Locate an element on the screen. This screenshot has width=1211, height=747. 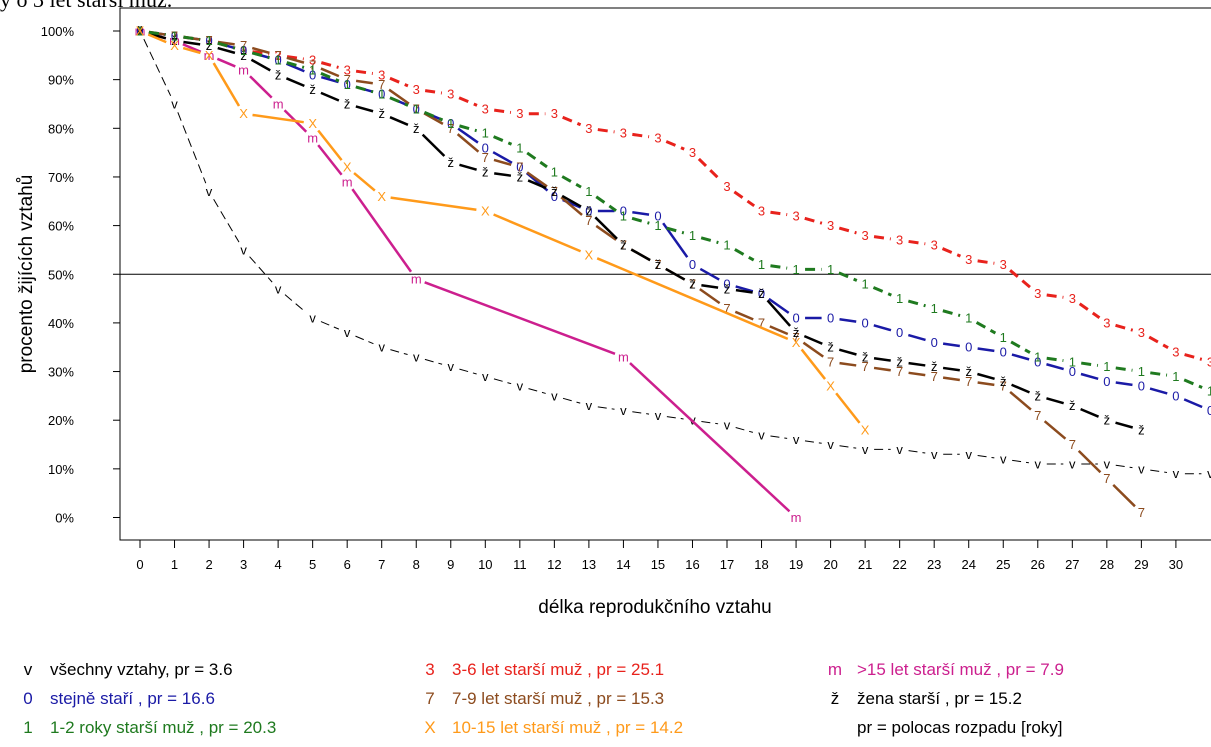
x-tick-label: 5 is located at coordinates (312, 564).